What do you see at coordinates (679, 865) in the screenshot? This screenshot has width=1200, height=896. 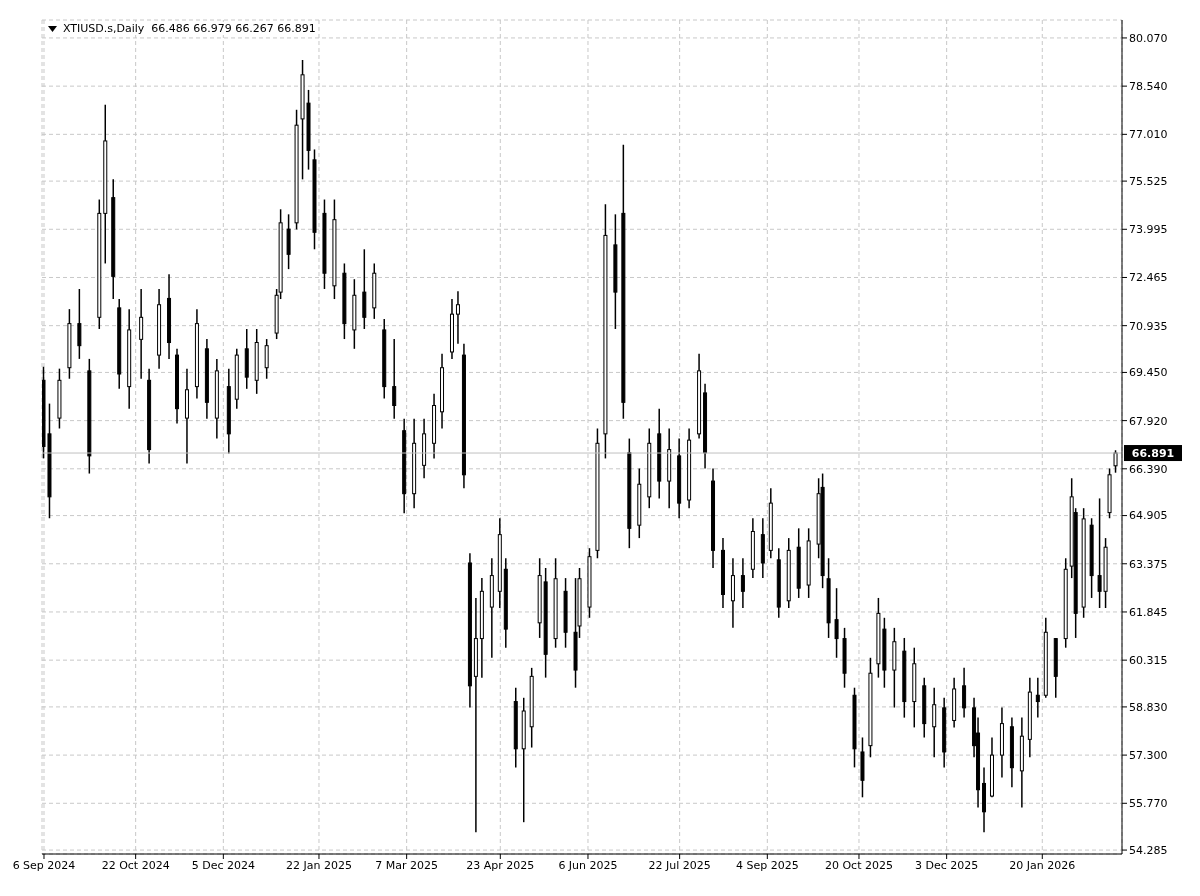 I see `x-tick-label: 22 Jul 2025` at bounding box center [679, 865].